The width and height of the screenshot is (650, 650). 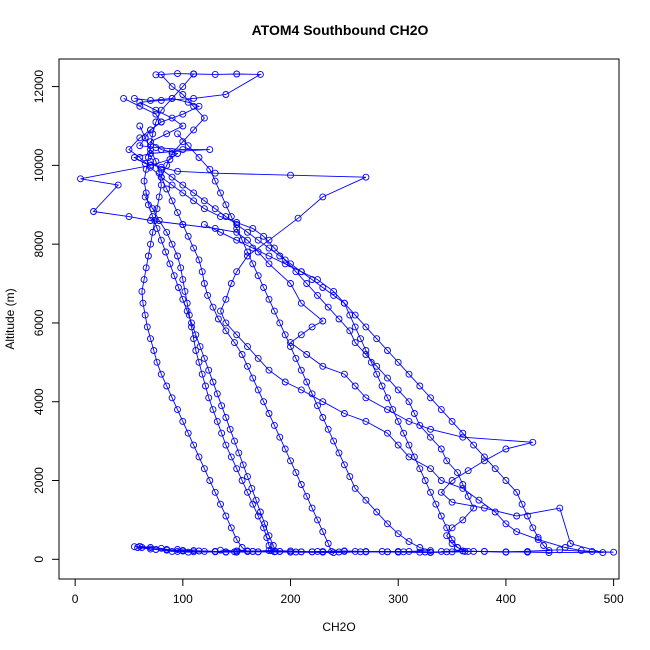 What do you see at coordinates (183, 599) in the screenshot?
I see `x-tick-label: 100` at bounding box center [183, 599].